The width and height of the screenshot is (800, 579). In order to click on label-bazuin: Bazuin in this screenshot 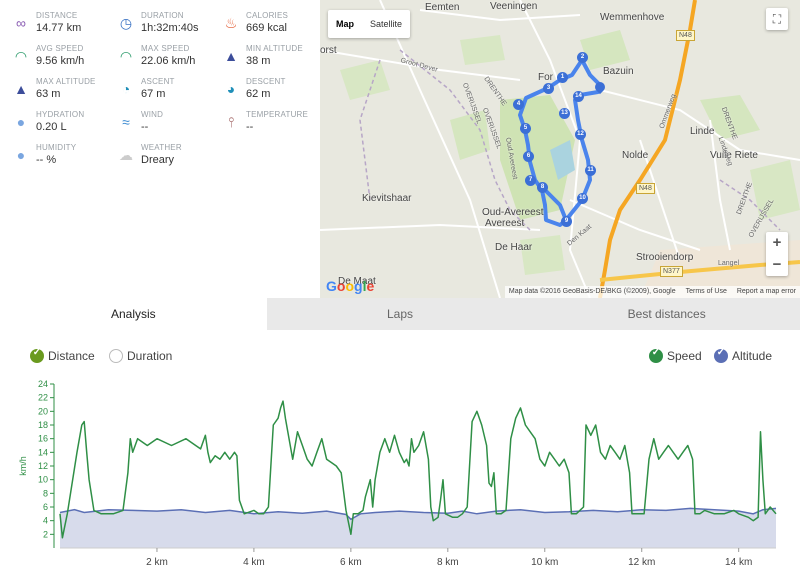, I will do `click(618, 71)`.